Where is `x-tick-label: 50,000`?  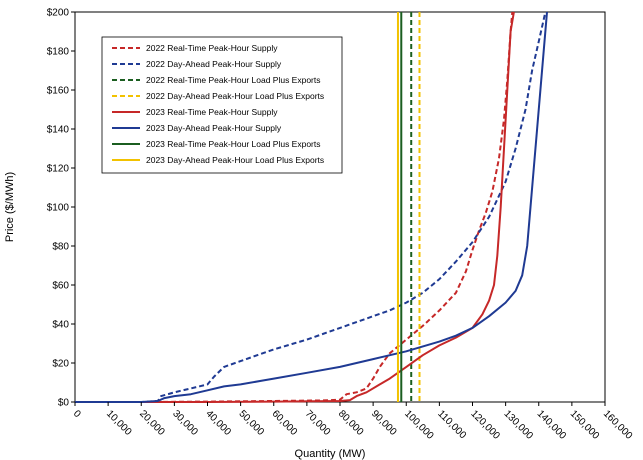
x-tick-label: 50,000 is located at coordinates (252, 423).